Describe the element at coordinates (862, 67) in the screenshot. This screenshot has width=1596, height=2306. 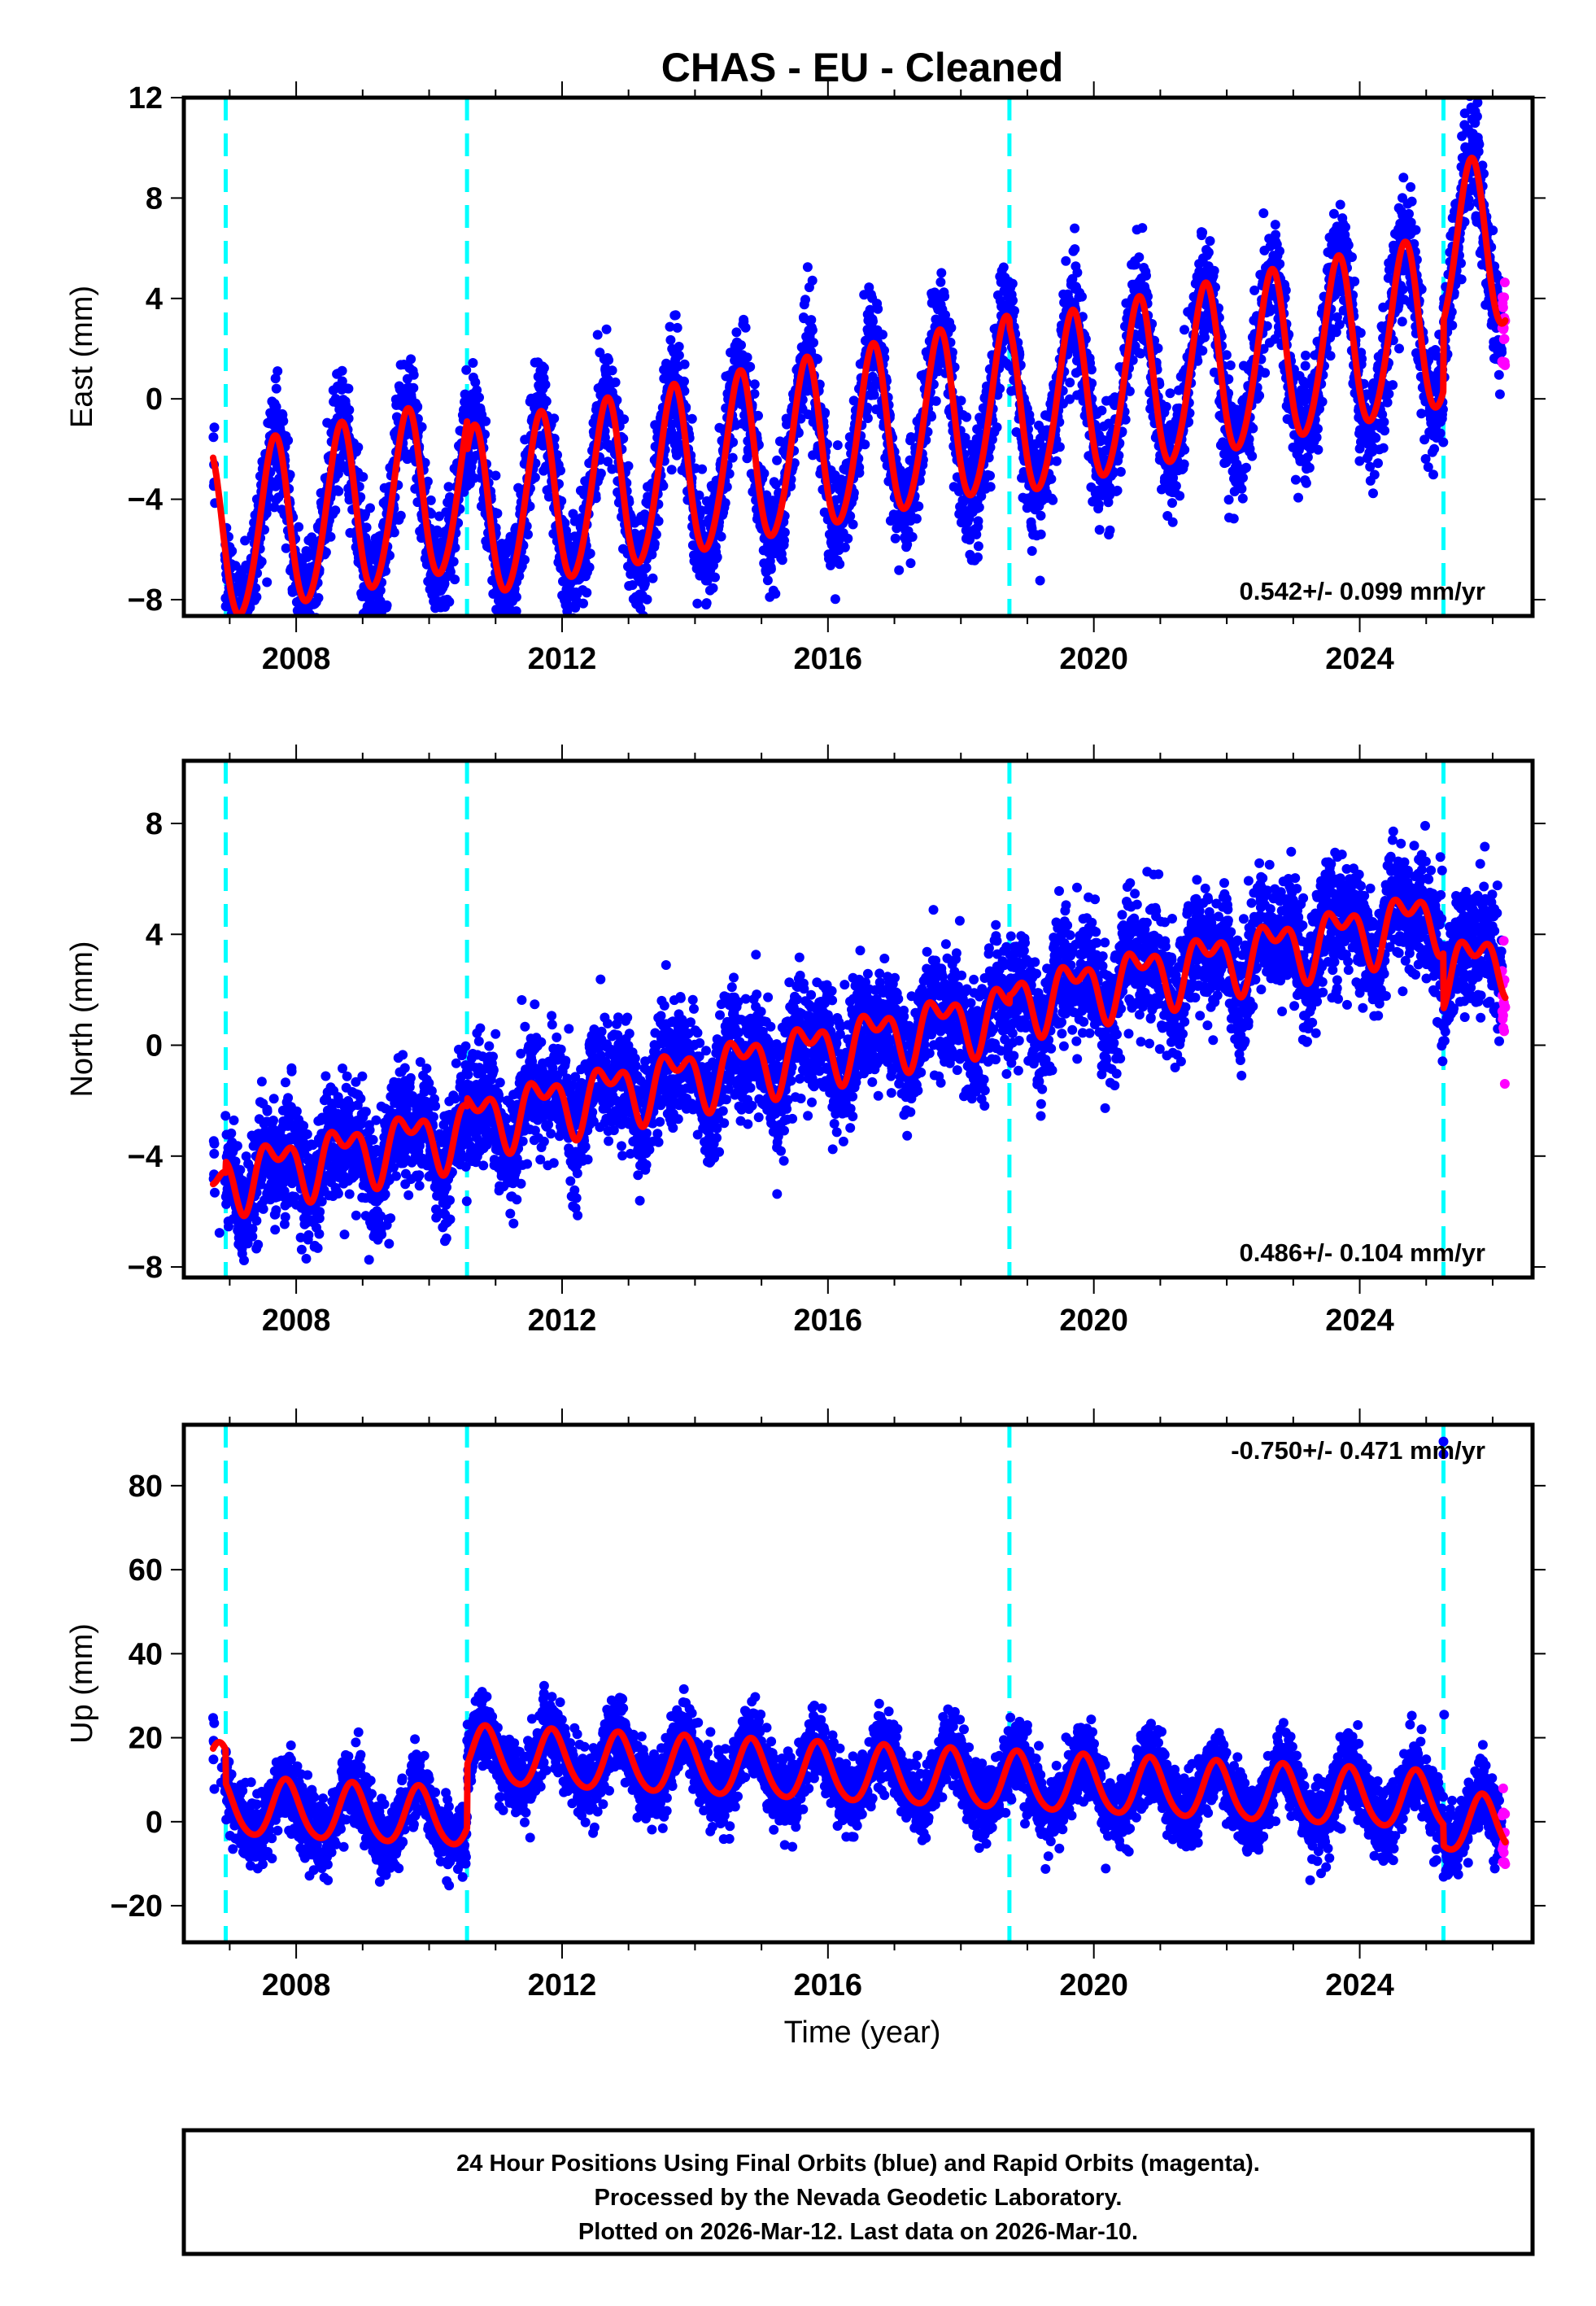
I see `chart-title: CHAS - EU - Cleaned` at that location.